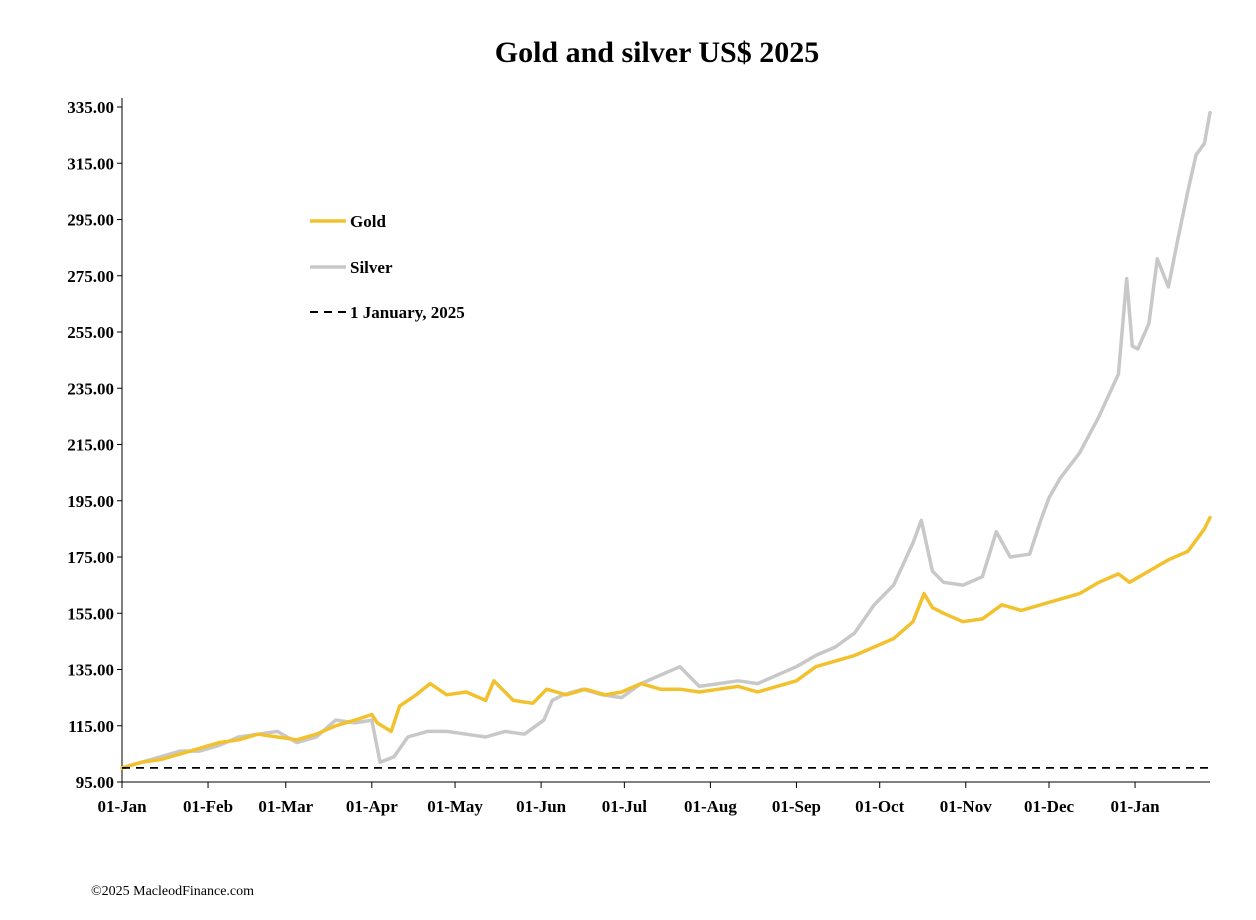 The height and width of the screenshot is (920, 1256). Describe the element at coordinates (966, 806) in the screenshot. I see `x-tick-label: 01-Nov` at that location.